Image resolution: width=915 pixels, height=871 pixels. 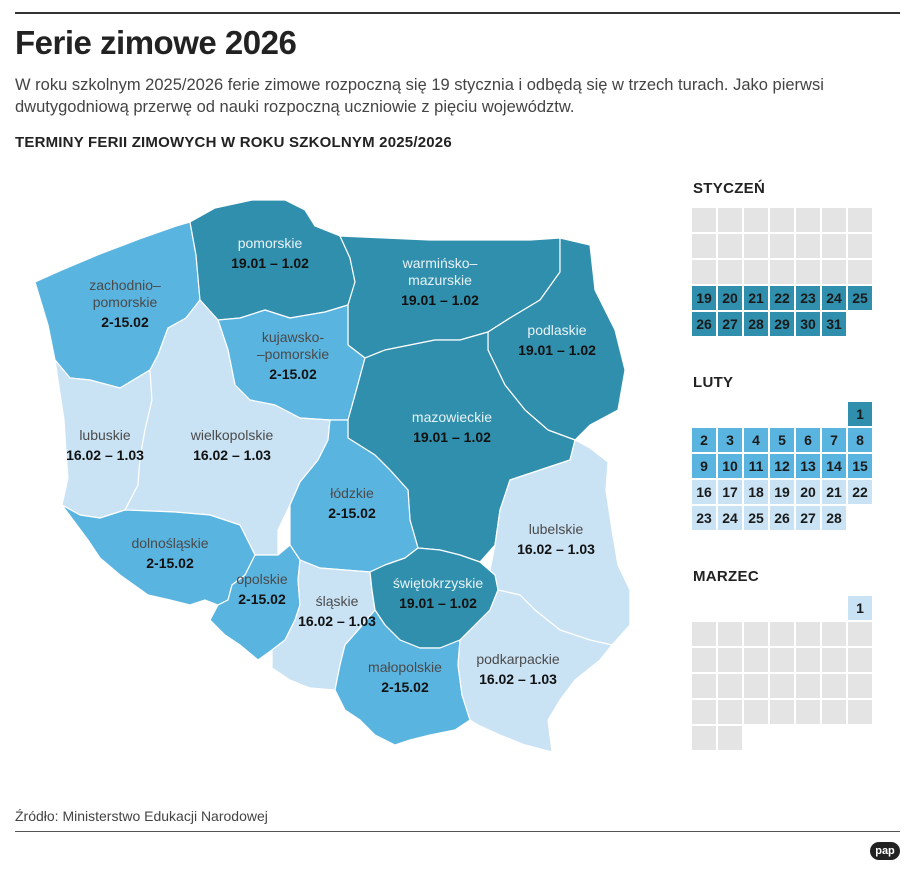 What do you see at coordinates (169, 543) in the screenshot?
I see `region-name-dolnoslaskie: dolnośląskie` at bounding box center [169, 543].